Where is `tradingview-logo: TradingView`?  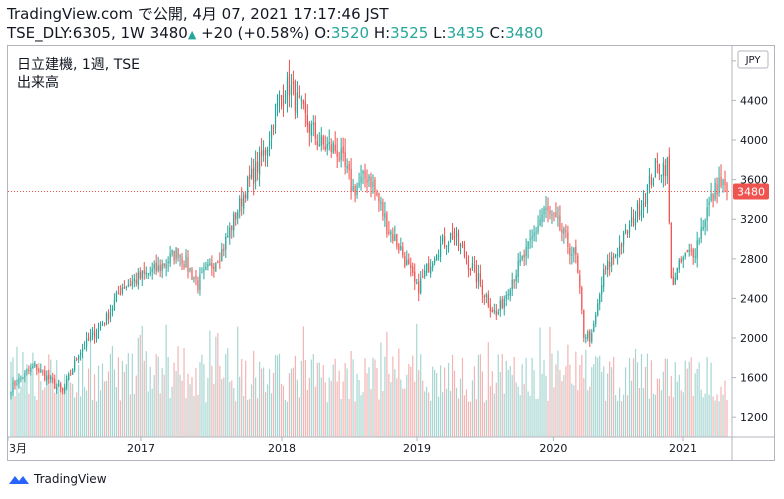
tradingview-logo: TradingView is located at coordinates (57, 479).